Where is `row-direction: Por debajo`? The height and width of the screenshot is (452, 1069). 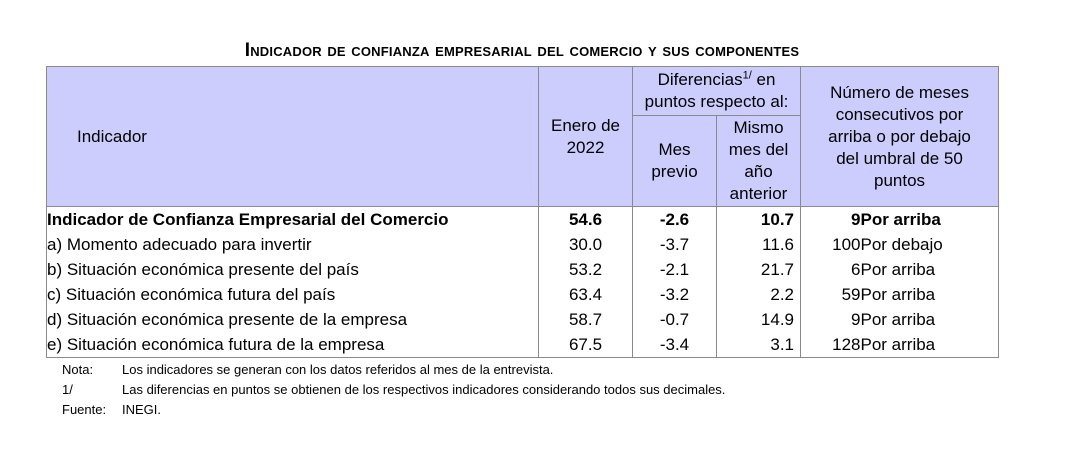
row-direction: Por debajo is located at coordinates (930, 244).